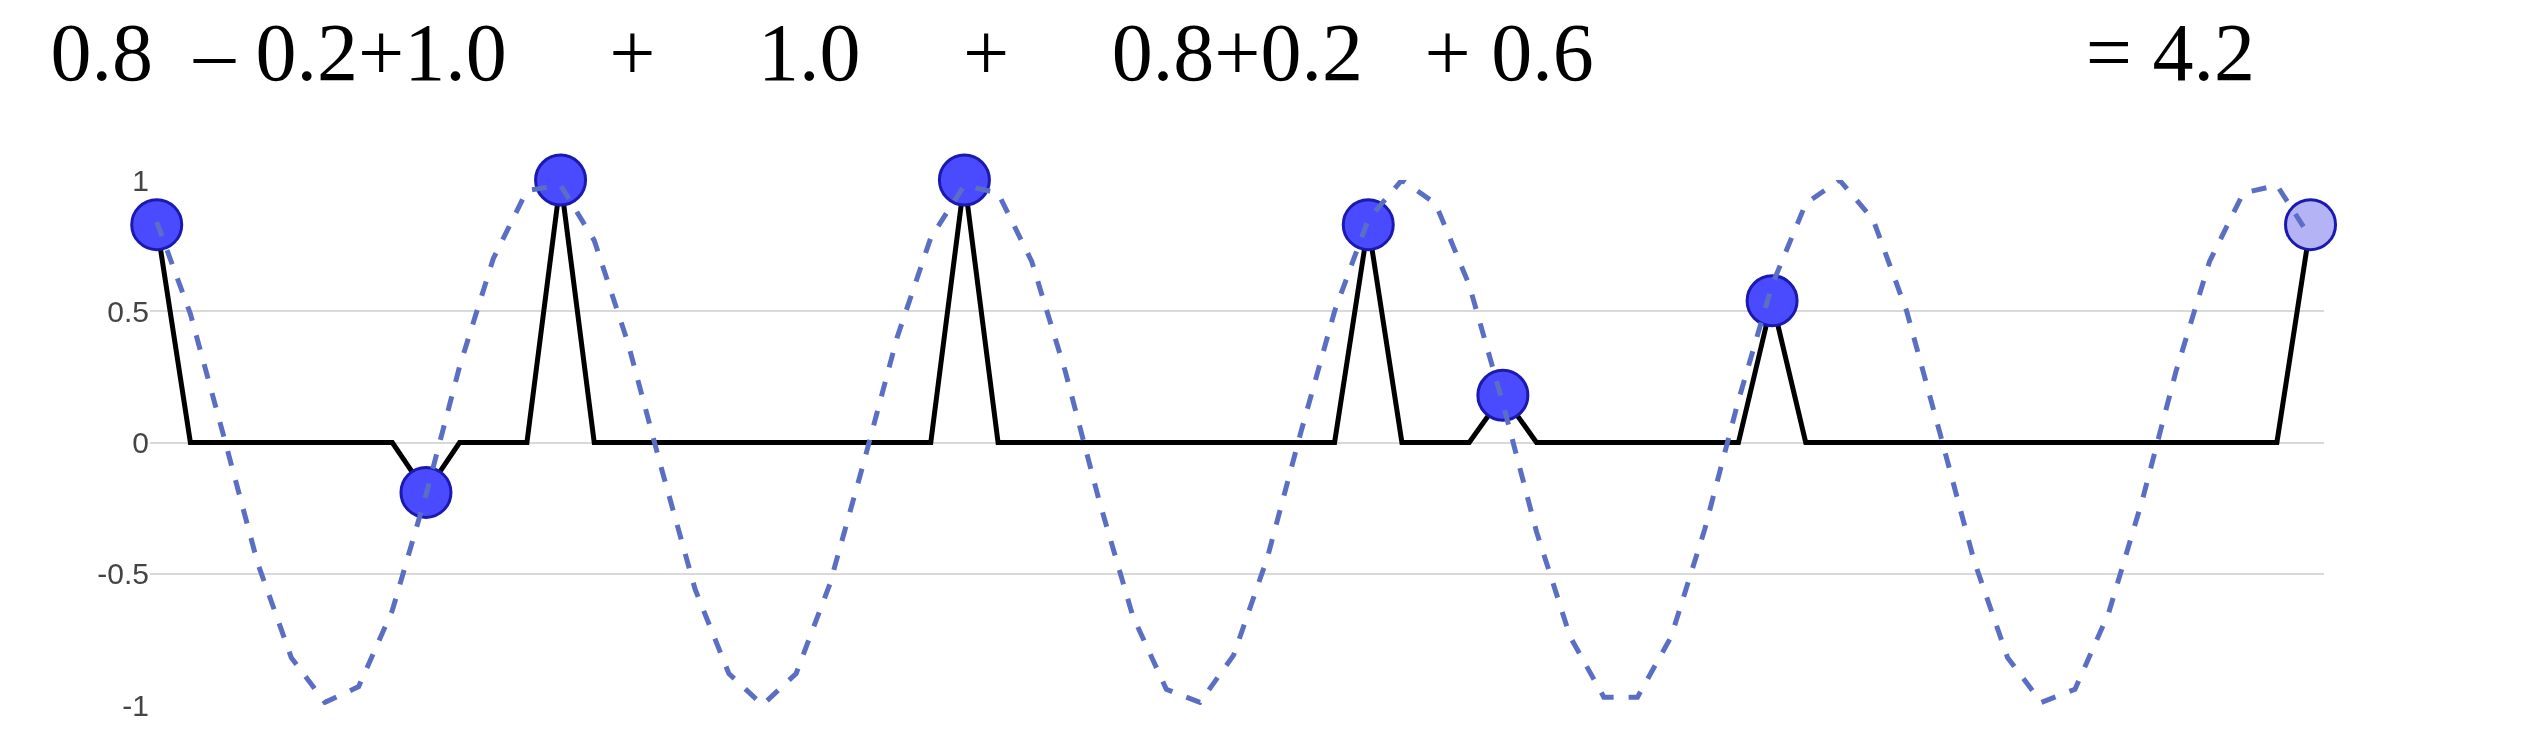 This screenshot has height=755, width=2524. Describe the element at coordinates (135, 705) in the screenshot. I see `y-tick-label: -1` at that location.